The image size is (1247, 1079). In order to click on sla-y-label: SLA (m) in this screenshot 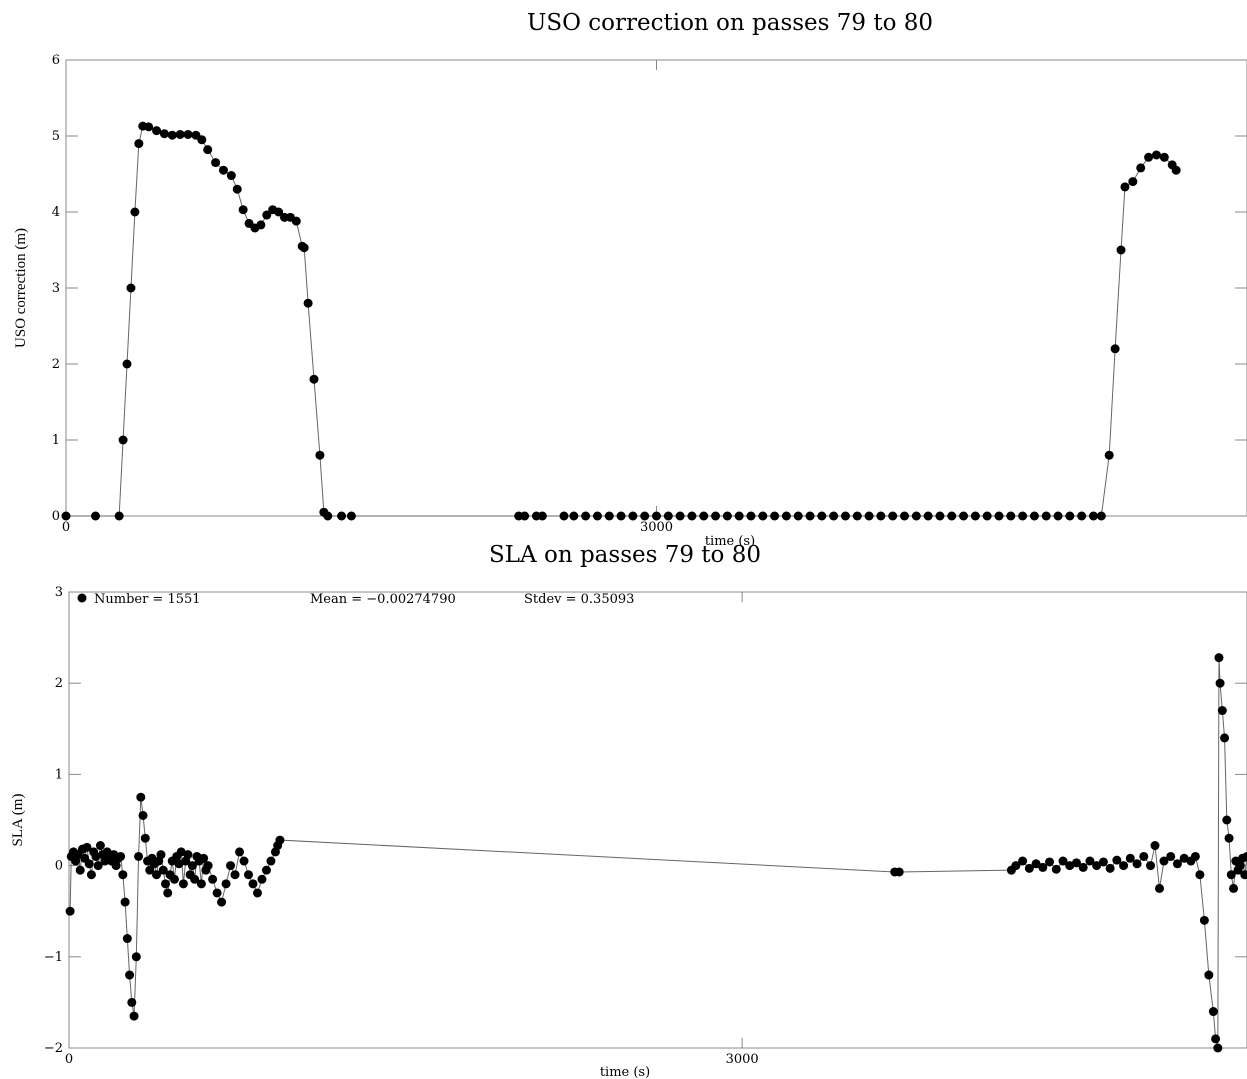, I will do `click(18, 820)`.